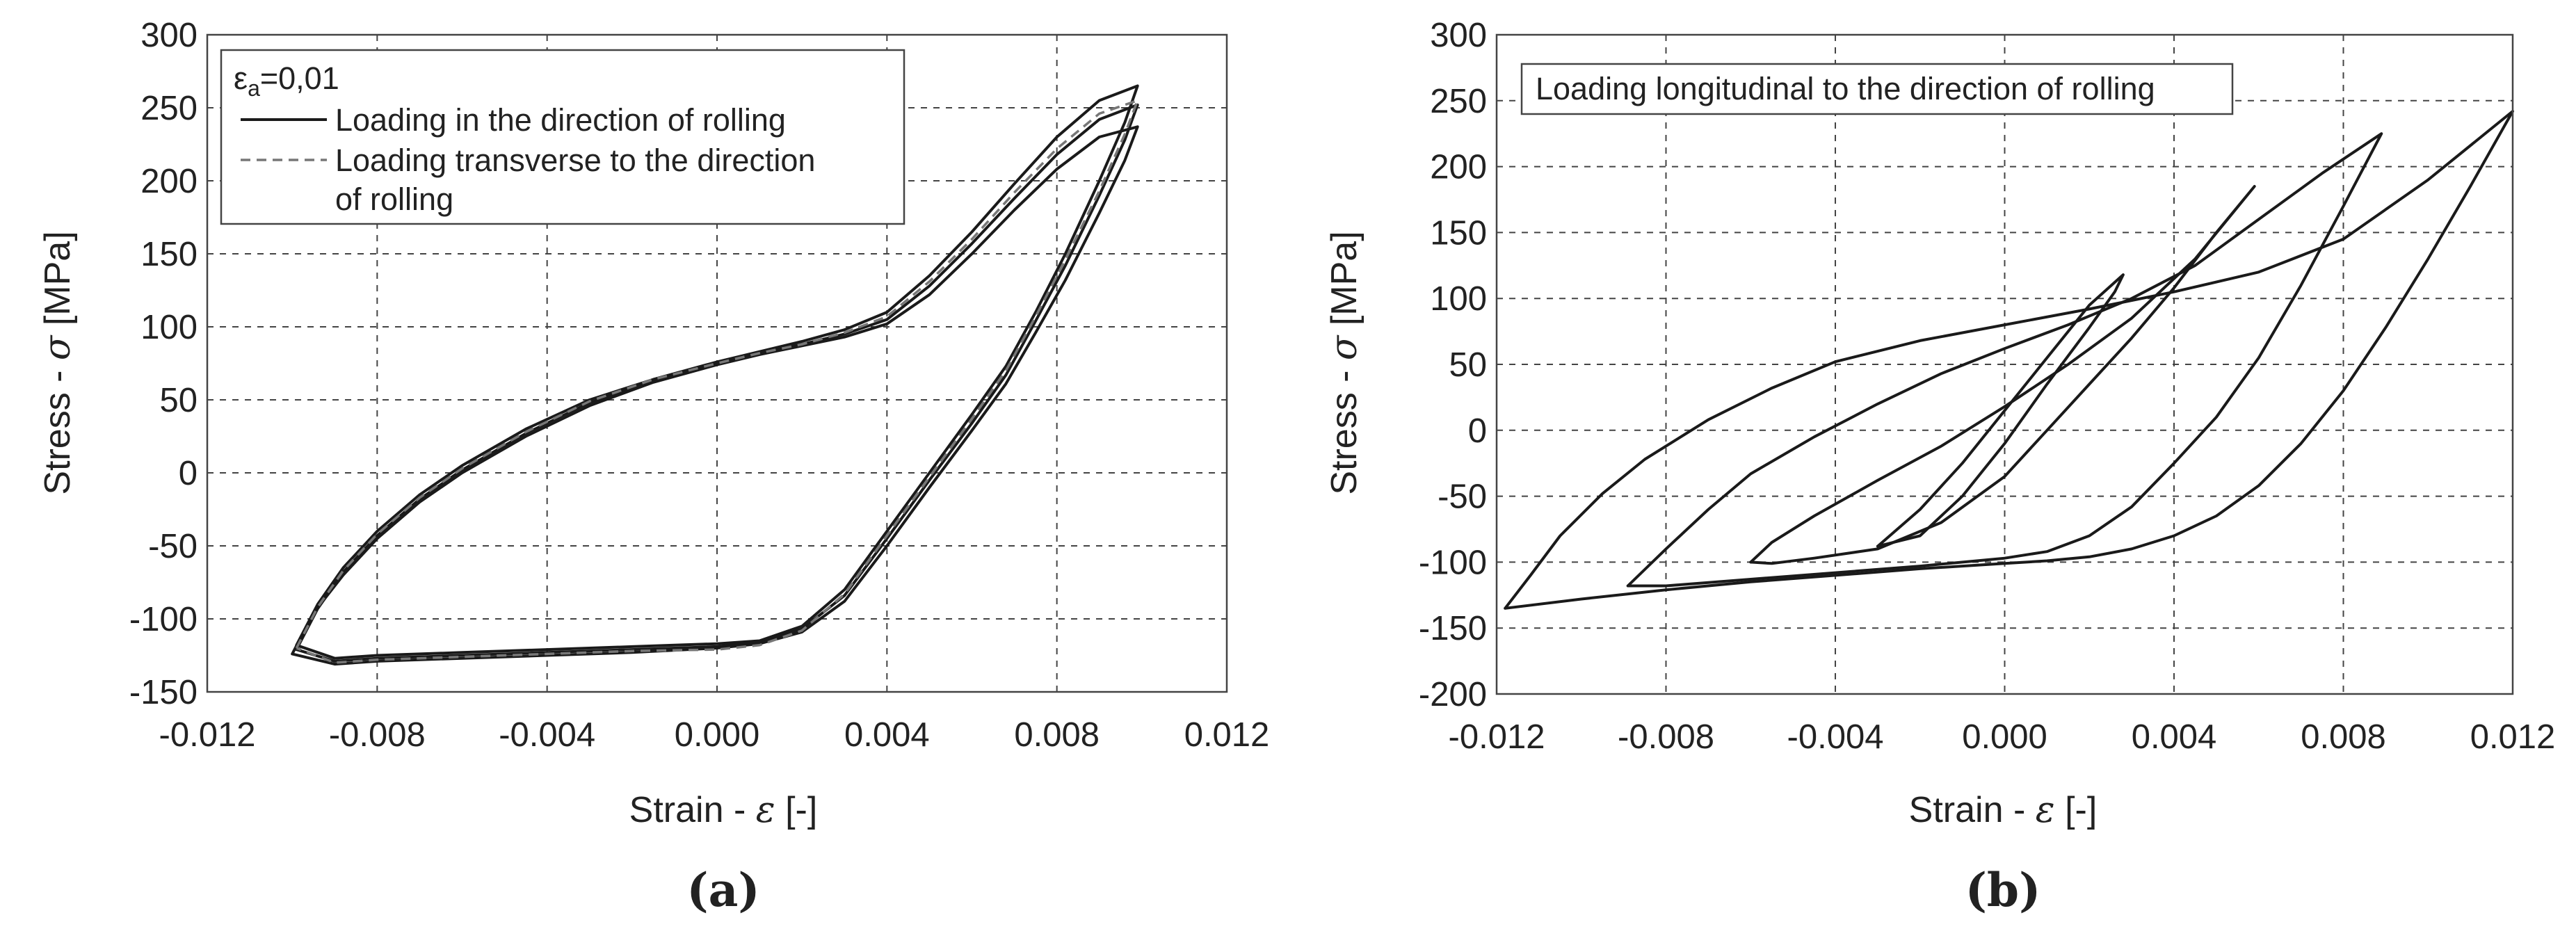  I want to click on panel-b-x-ticks: -0.012 -0.008 -0.004 0.000 0.004 0.008 0.012, so click(2002, 737).